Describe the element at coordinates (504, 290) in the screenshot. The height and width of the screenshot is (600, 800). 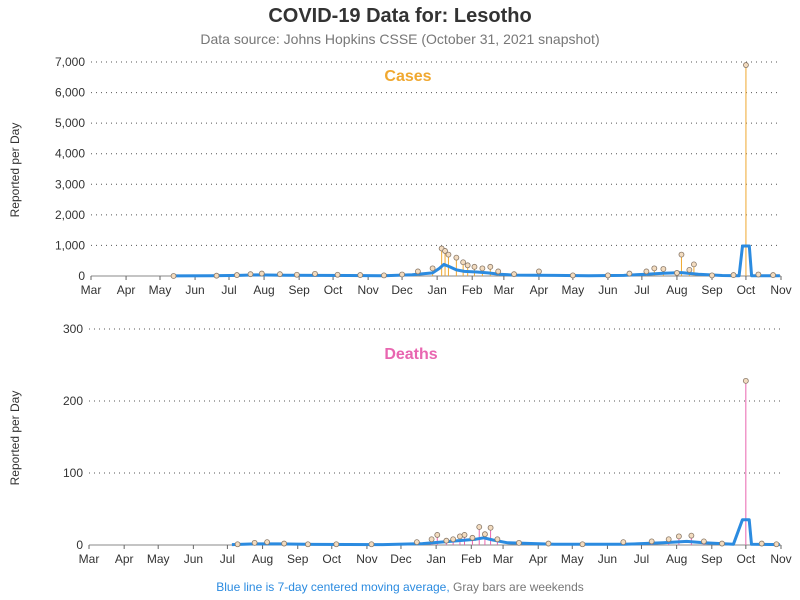
I see `cases-x-tick-label: Mar` at that location.